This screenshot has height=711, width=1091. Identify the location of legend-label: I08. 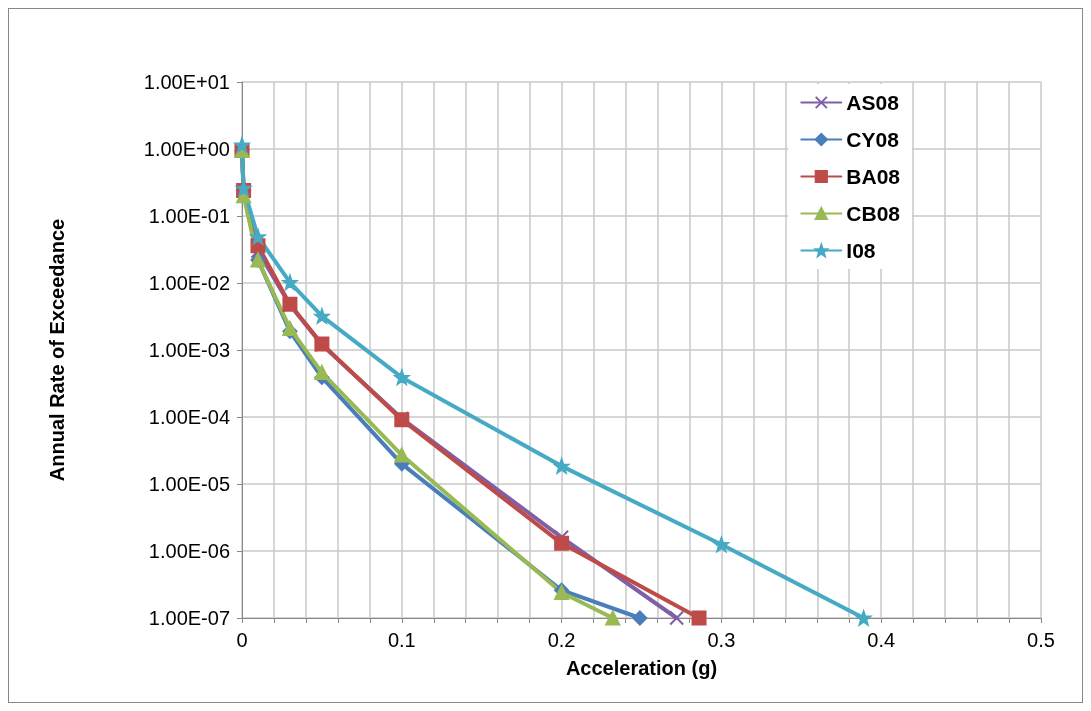
(861, 250).